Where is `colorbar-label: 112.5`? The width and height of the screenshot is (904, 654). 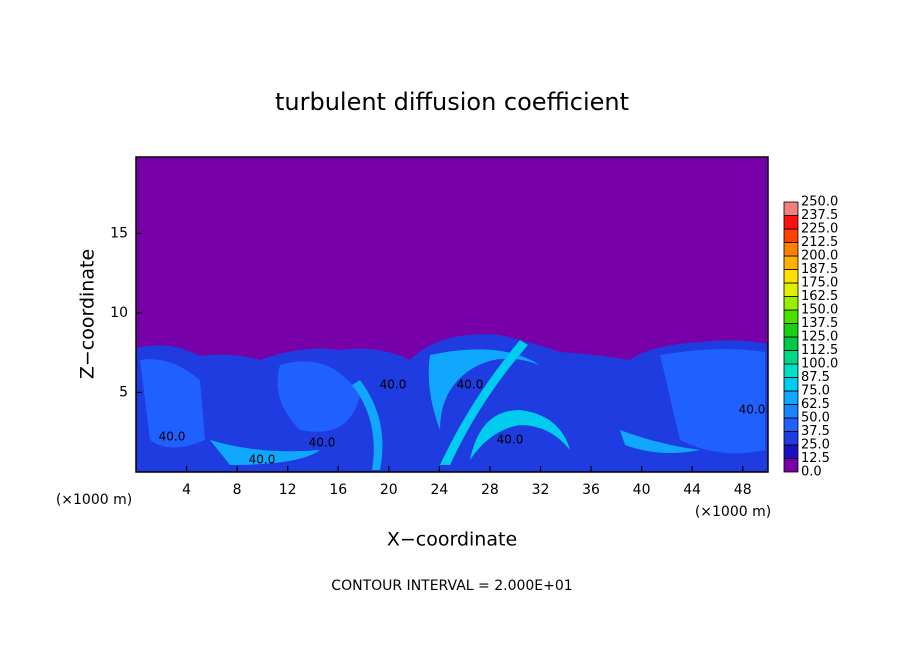 colorbar-label: 112.5 is located at coordinates (819, 350).